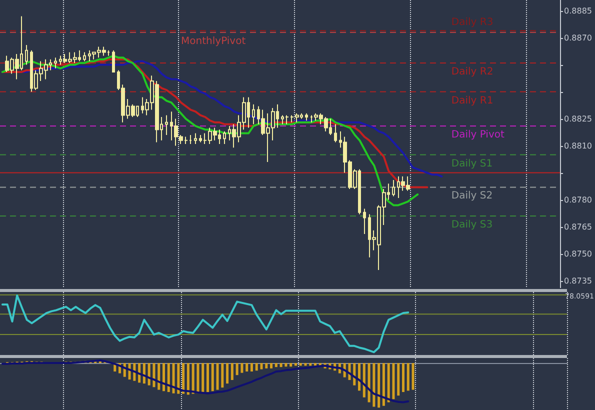 Image resolution: width=595 pixels, height=410 pixels. What do you see at coordinates (578, 11) in the screenshot?
I see `y-tick-label: 0.8885` at bounding box center [578, 11].